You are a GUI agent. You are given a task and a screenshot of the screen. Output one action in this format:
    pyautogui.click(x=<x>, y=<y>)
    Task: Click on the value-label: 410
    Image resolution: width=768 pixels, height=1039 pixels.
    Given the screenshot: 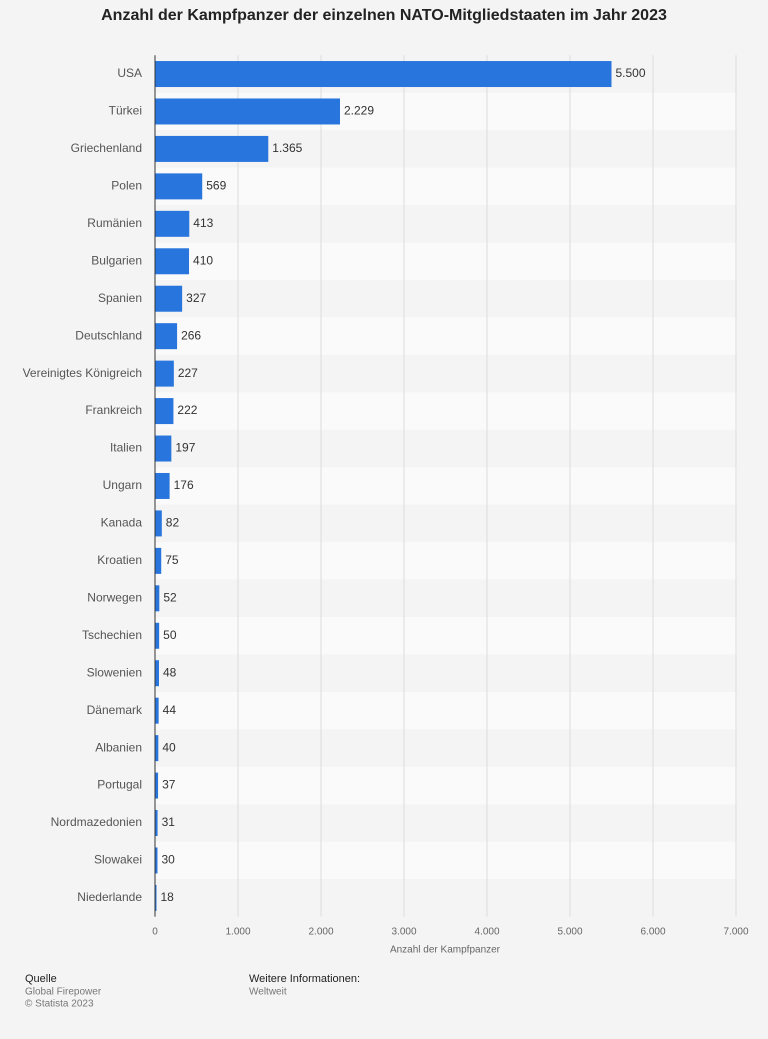 What is the action you would take?
    pyautogui.click(x=203, y=260)
    